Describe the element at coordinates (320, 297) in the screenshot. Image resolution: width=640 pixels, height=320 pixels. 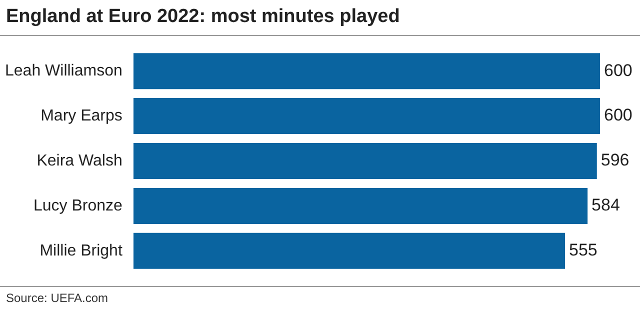
I see `source-note: Source: UEFA.com` at that location.